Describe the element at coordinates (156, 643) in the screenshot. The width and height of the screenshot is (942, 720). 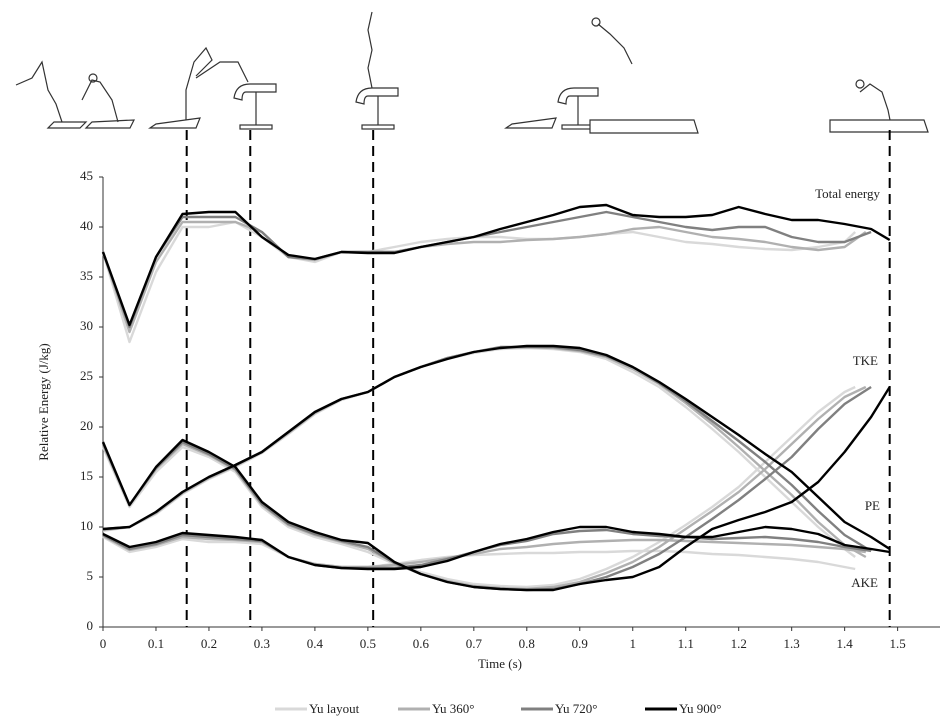
I see `x-tick-label: 0.1` at that location.